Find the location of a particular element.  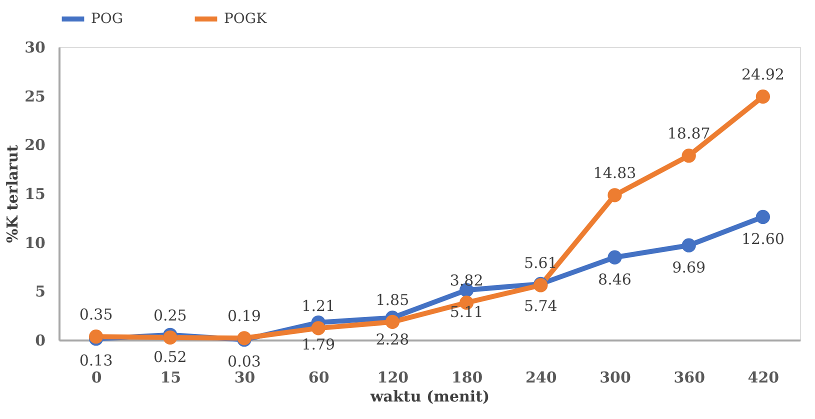

data-label: 0.52 is located at coordinates (170, 357).